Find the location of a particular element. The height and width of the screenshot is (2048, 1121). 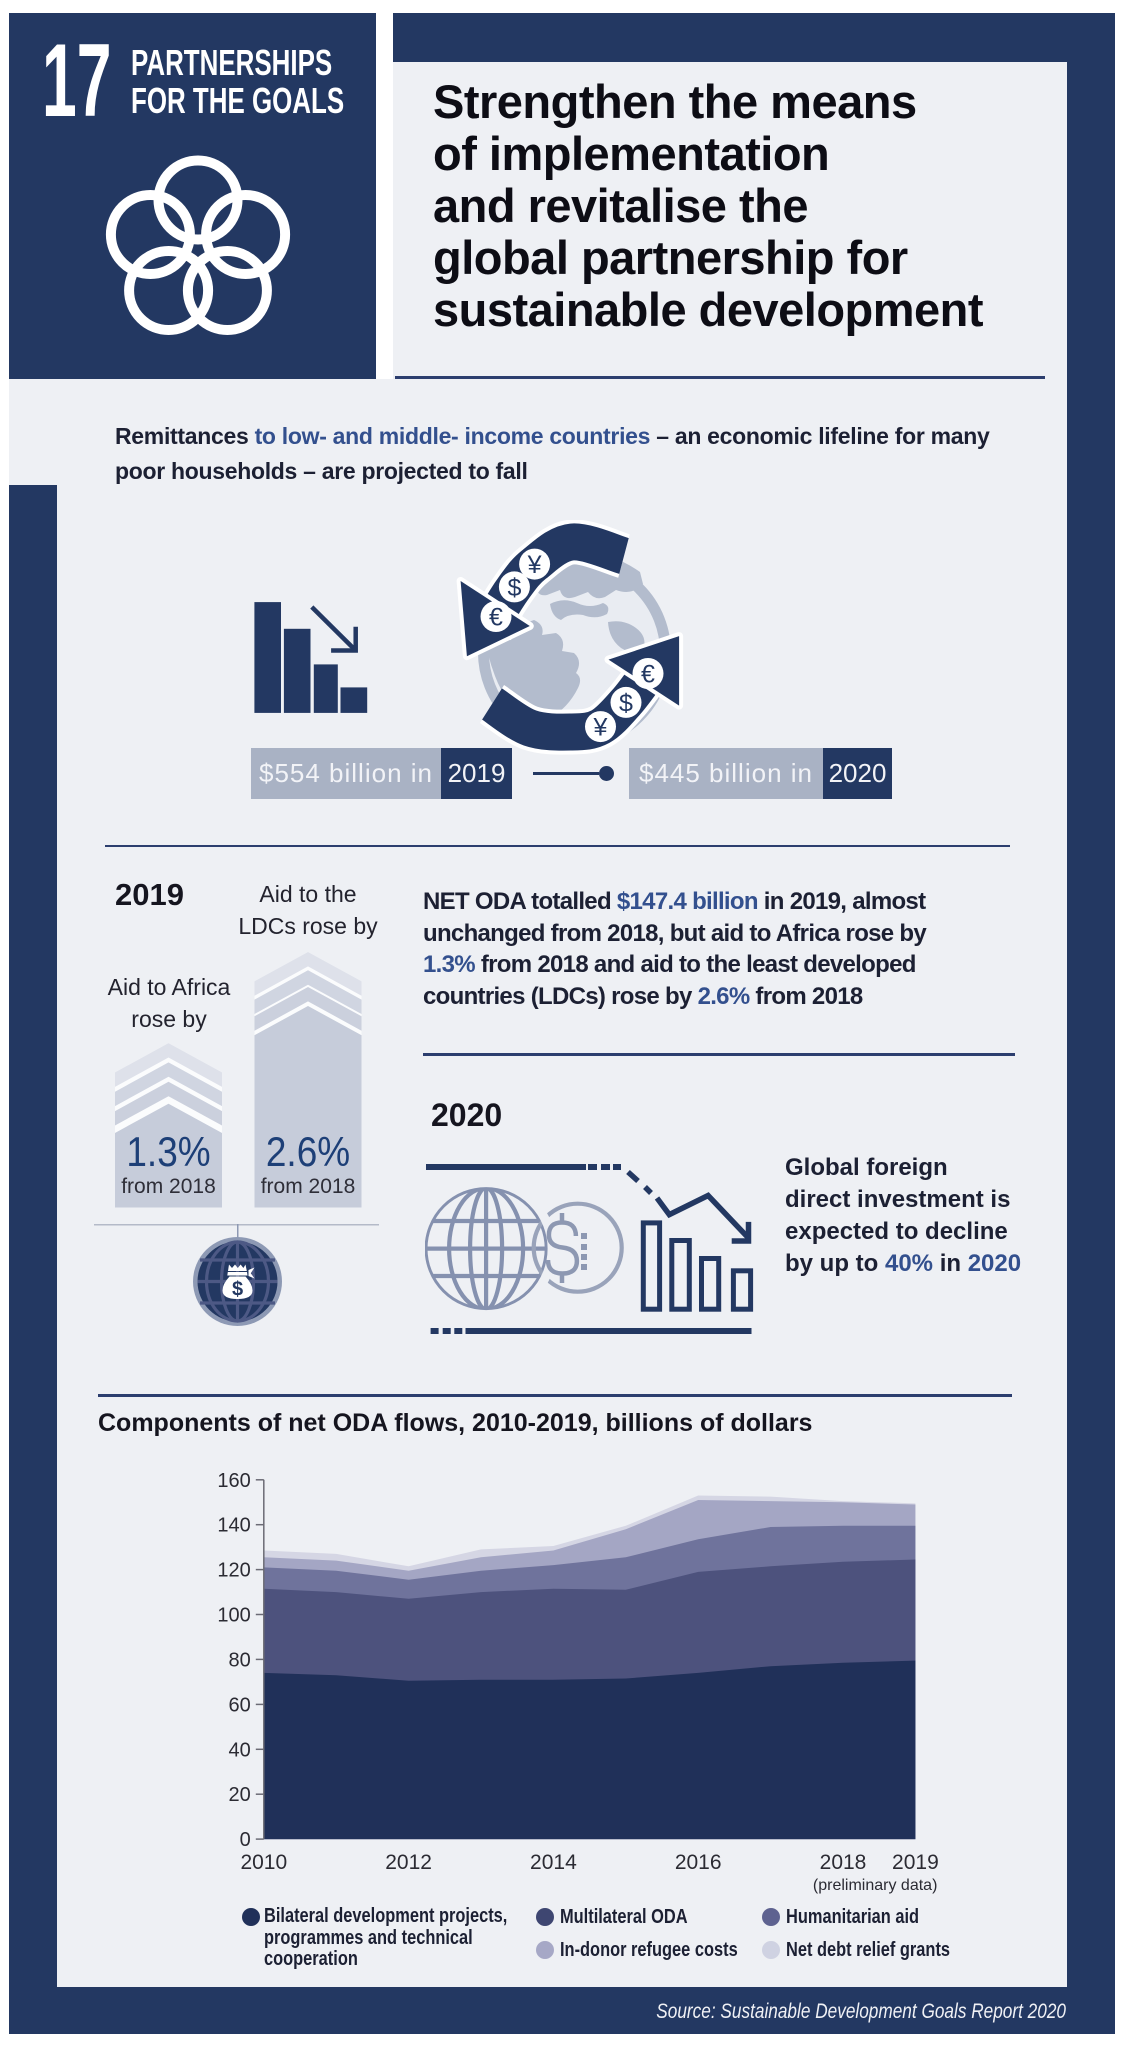

svg-text: (preliminary data) is located at coordinates (875, 1885).